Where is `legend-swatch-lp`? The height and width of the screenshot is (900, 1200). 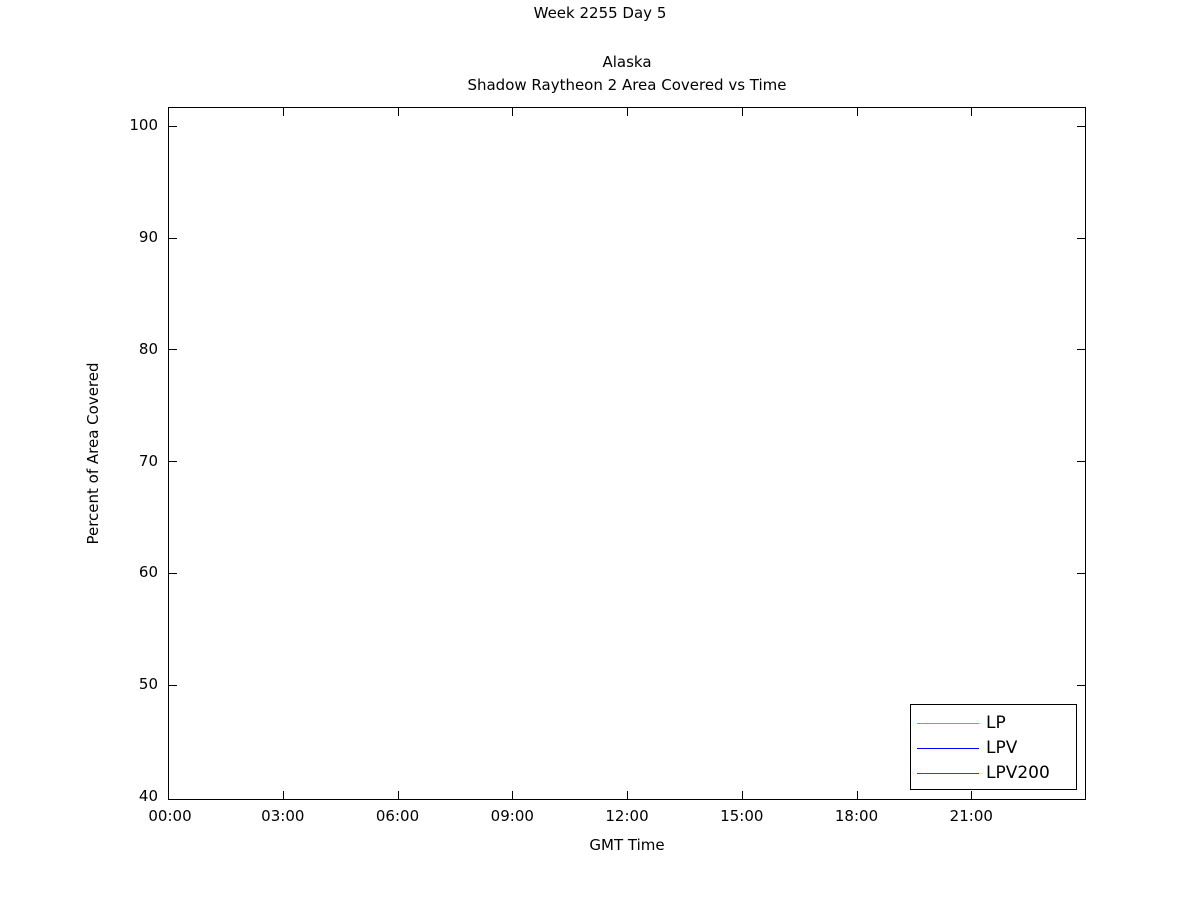 legend-swatch-lp is located at coordinates (948, 723).